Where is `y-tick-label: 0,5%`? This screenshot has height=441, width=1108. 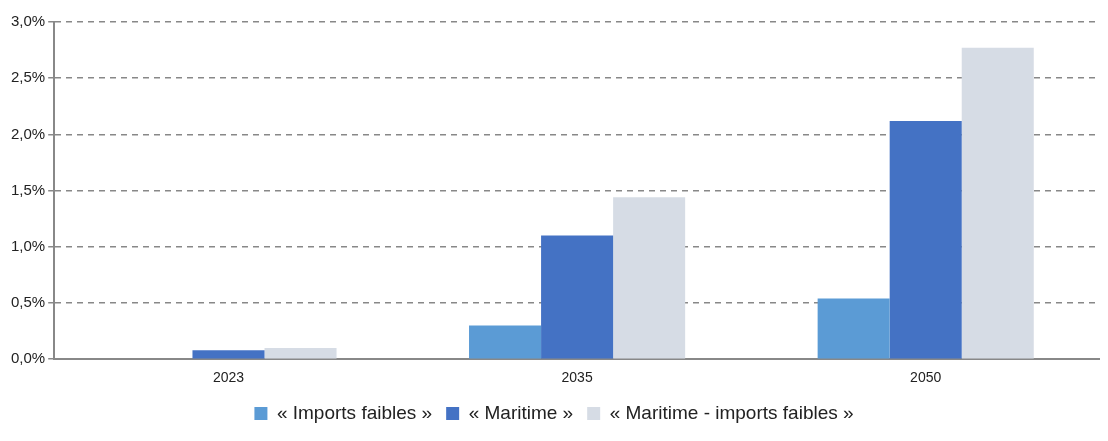
y-tick-label: 0,5% is located at coordinates (28, 302).